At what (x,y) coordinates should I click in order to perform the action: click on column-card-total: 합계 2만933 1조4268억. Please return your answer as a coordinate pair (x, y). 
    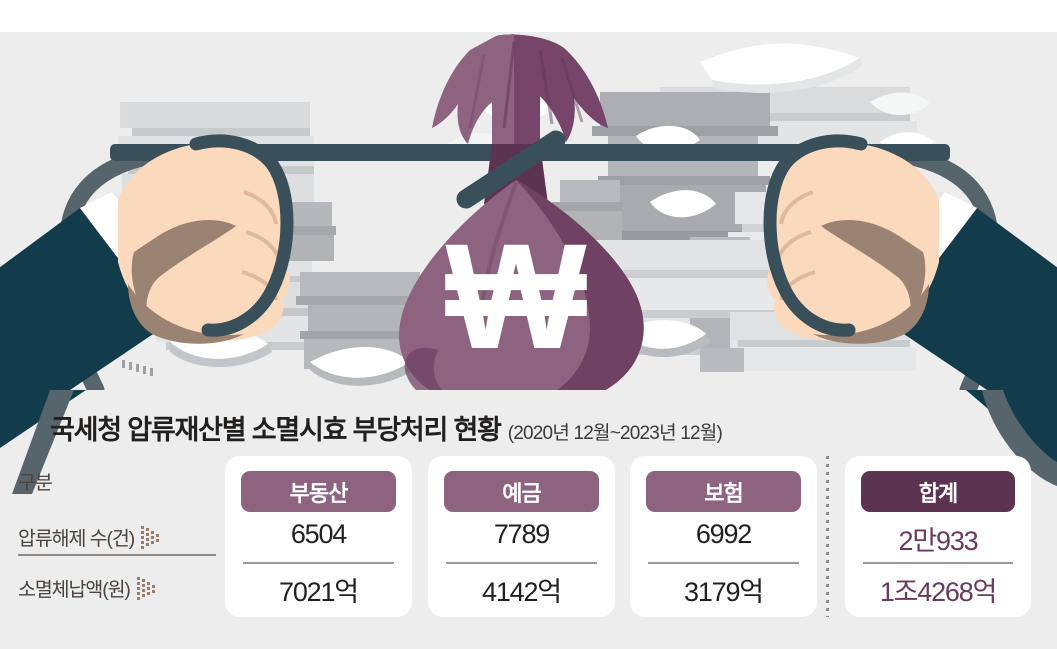
    Looking at the image, I should click on (938, 536).